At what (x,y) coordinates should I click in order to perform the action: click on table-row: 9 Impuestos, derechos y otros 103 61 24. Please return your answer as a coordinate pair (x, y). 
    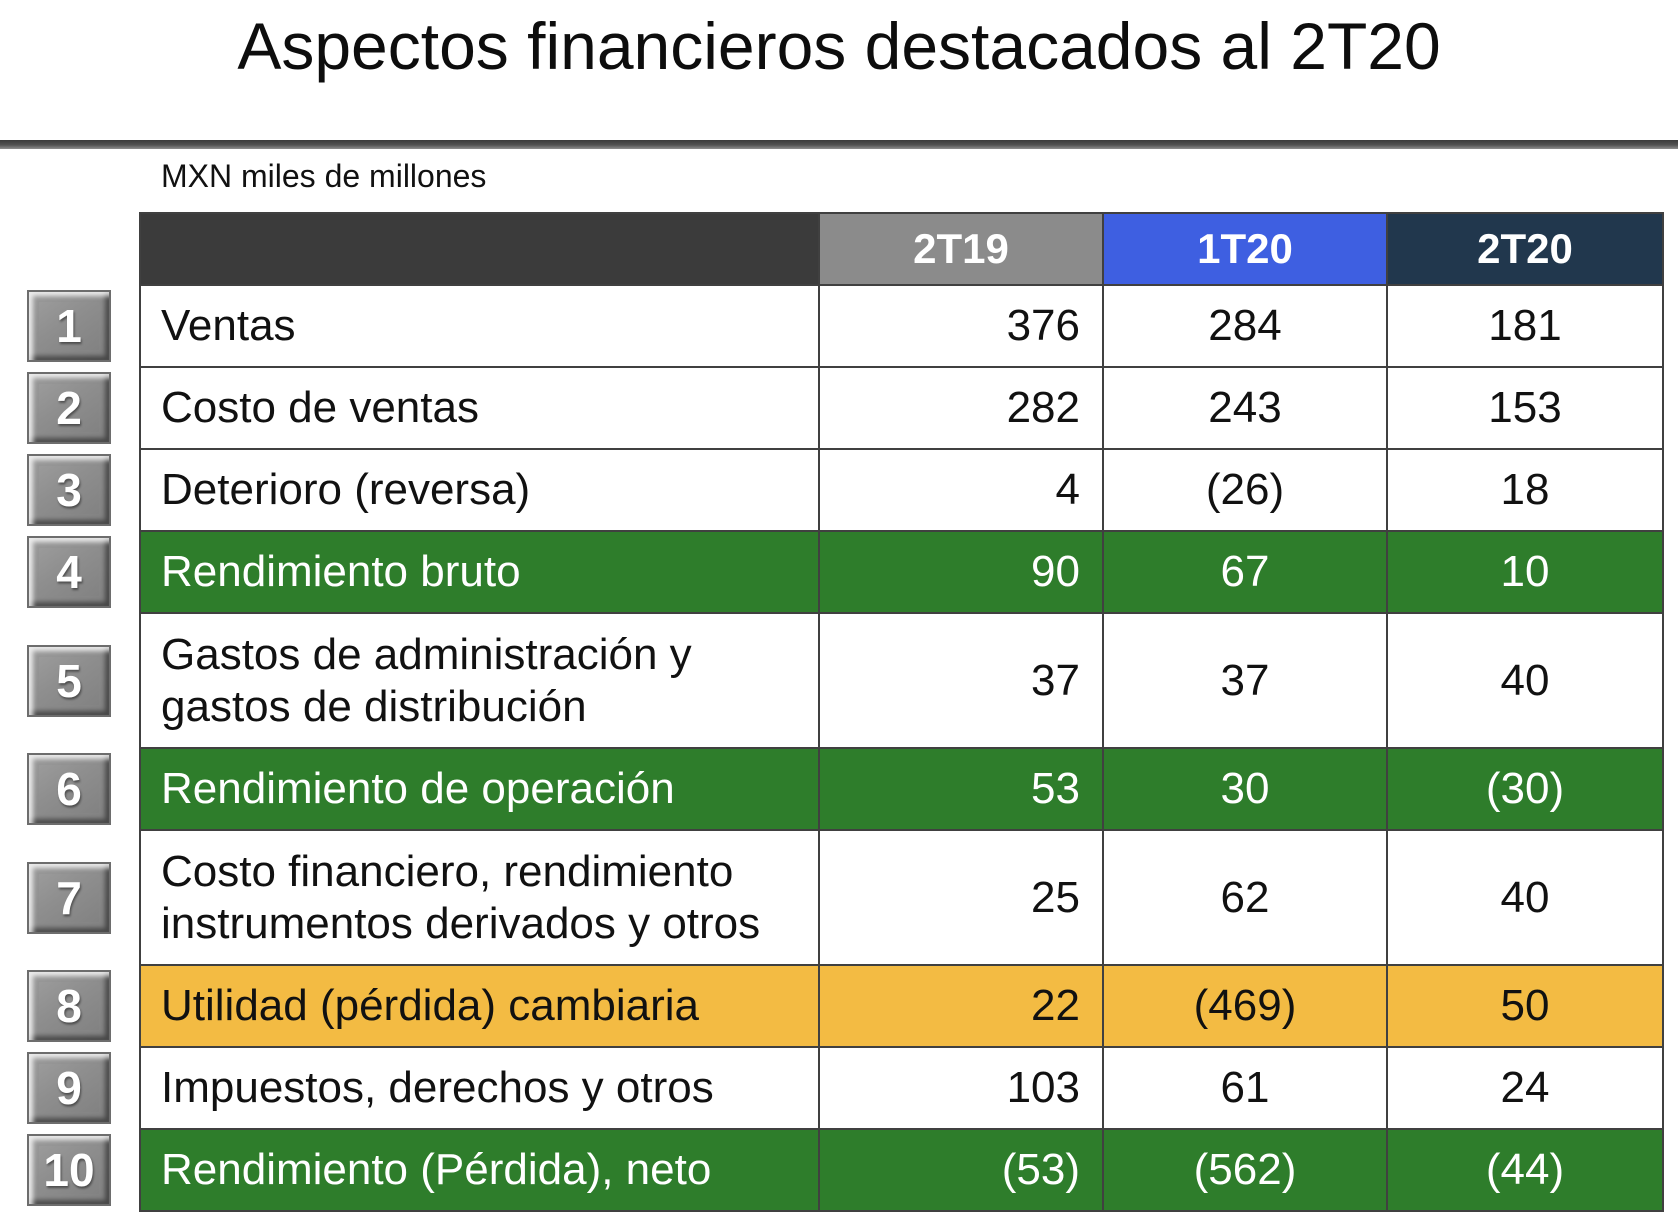
    Looking at the image, I should click on (844, 1088).